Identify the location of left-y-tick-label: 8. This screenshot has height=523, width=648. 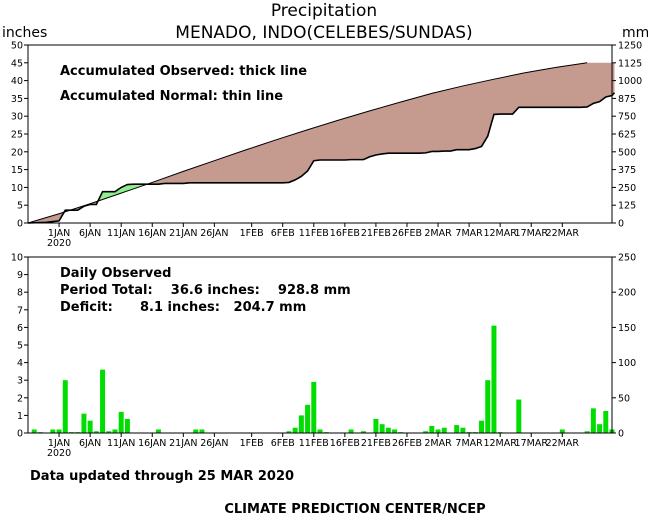
(20, 293).